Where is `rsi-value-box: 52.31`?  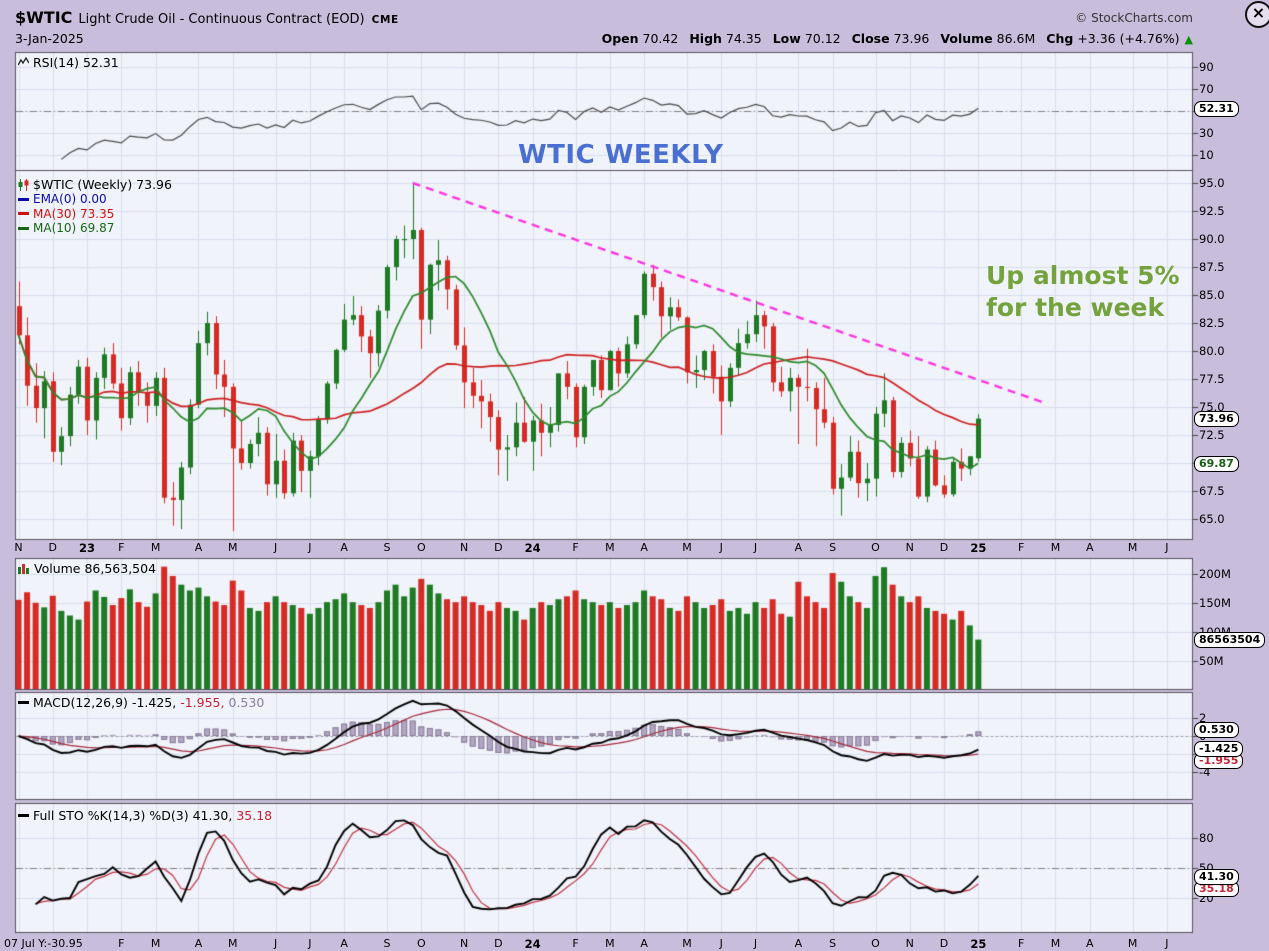 rsi-value-box: 52.31 is located at coordinates (1216, 109).